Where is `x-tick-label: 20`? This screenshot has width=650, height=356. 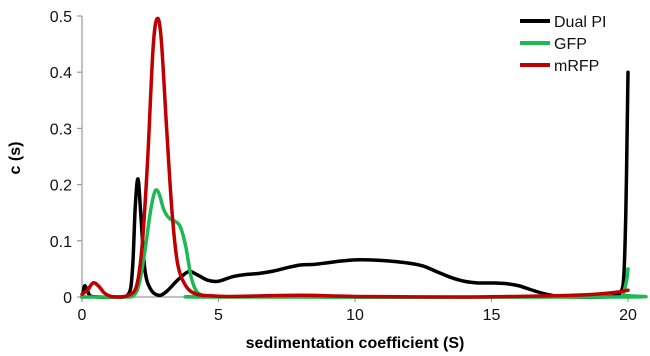 x-tick-label: 20 is located at coordinates (628, 315).